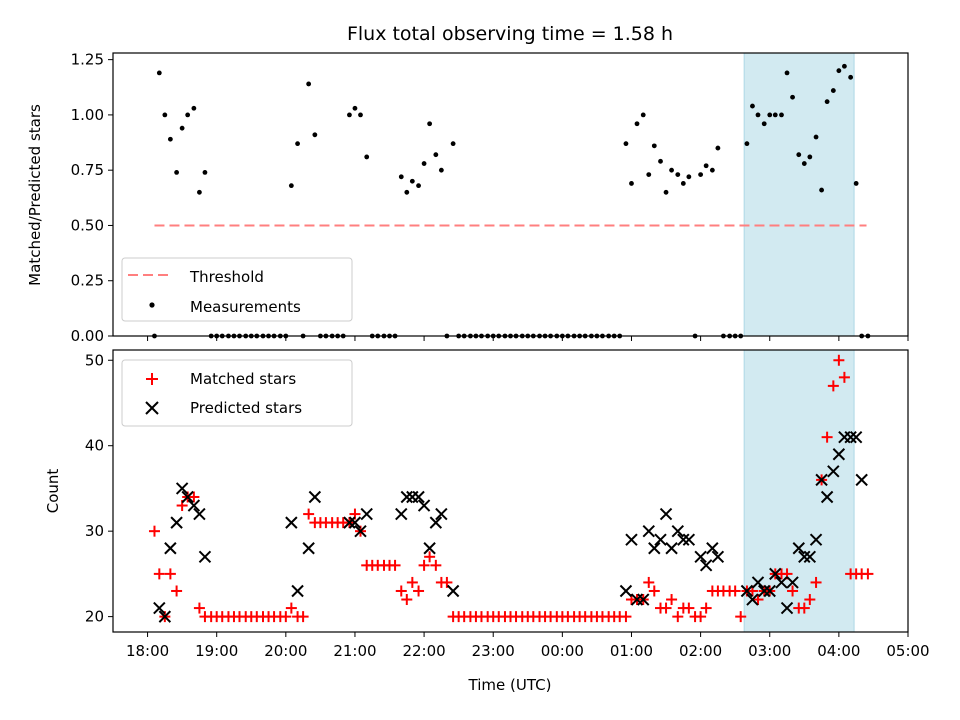  I want to click on x-tick-label: 18:00, so click(147, 651).